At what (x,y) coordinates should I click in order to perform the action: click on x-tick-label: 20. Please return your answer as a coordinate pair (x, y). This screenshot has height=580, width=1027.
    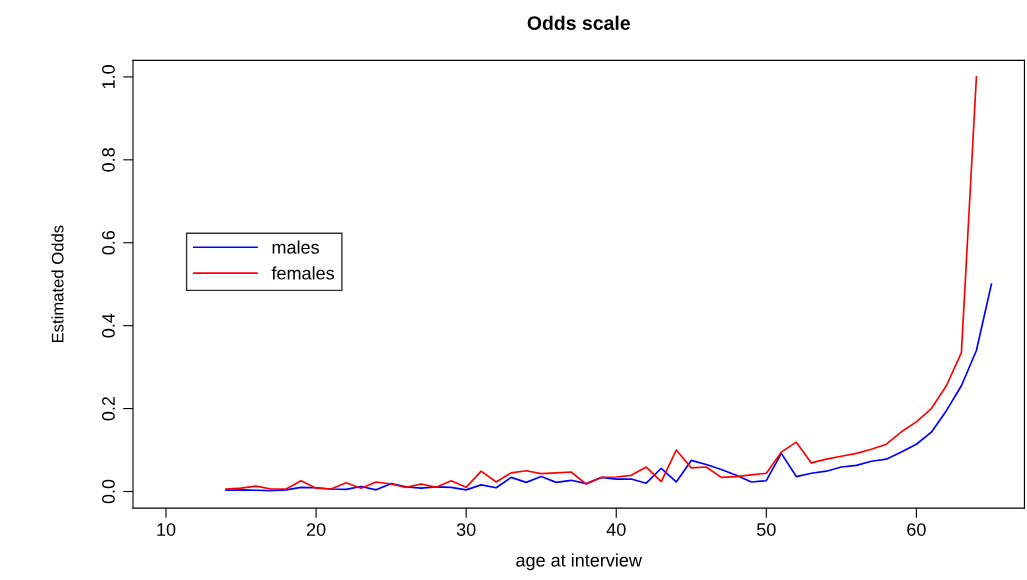
    Looking at the image, I should click on (316, 529).